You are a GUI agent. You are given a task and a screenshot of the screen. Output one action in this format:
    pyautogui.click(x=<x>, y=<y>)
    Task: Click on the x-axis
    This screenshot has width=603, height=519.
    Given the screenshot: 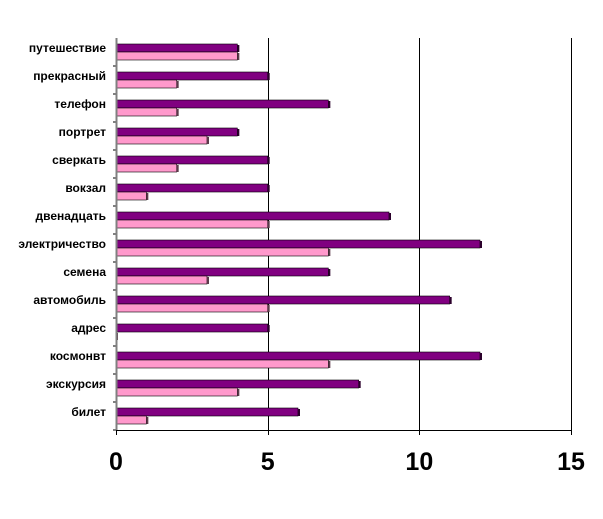 What is the action you would take?
    pyautogui.click(x=344, y=432)
    